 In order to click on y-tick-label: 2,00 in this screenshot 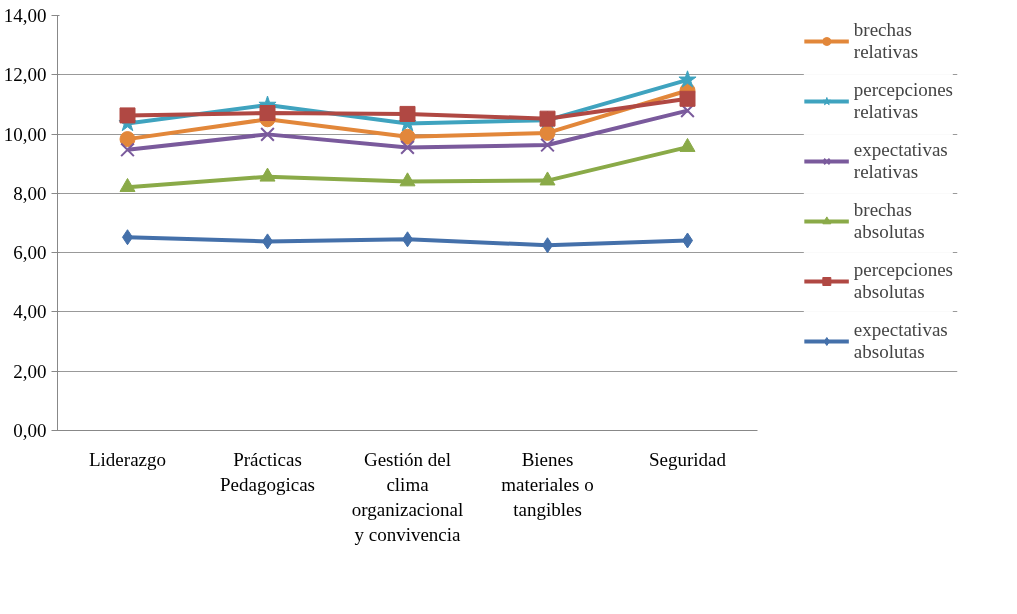, I will do `click(30, 371)`.